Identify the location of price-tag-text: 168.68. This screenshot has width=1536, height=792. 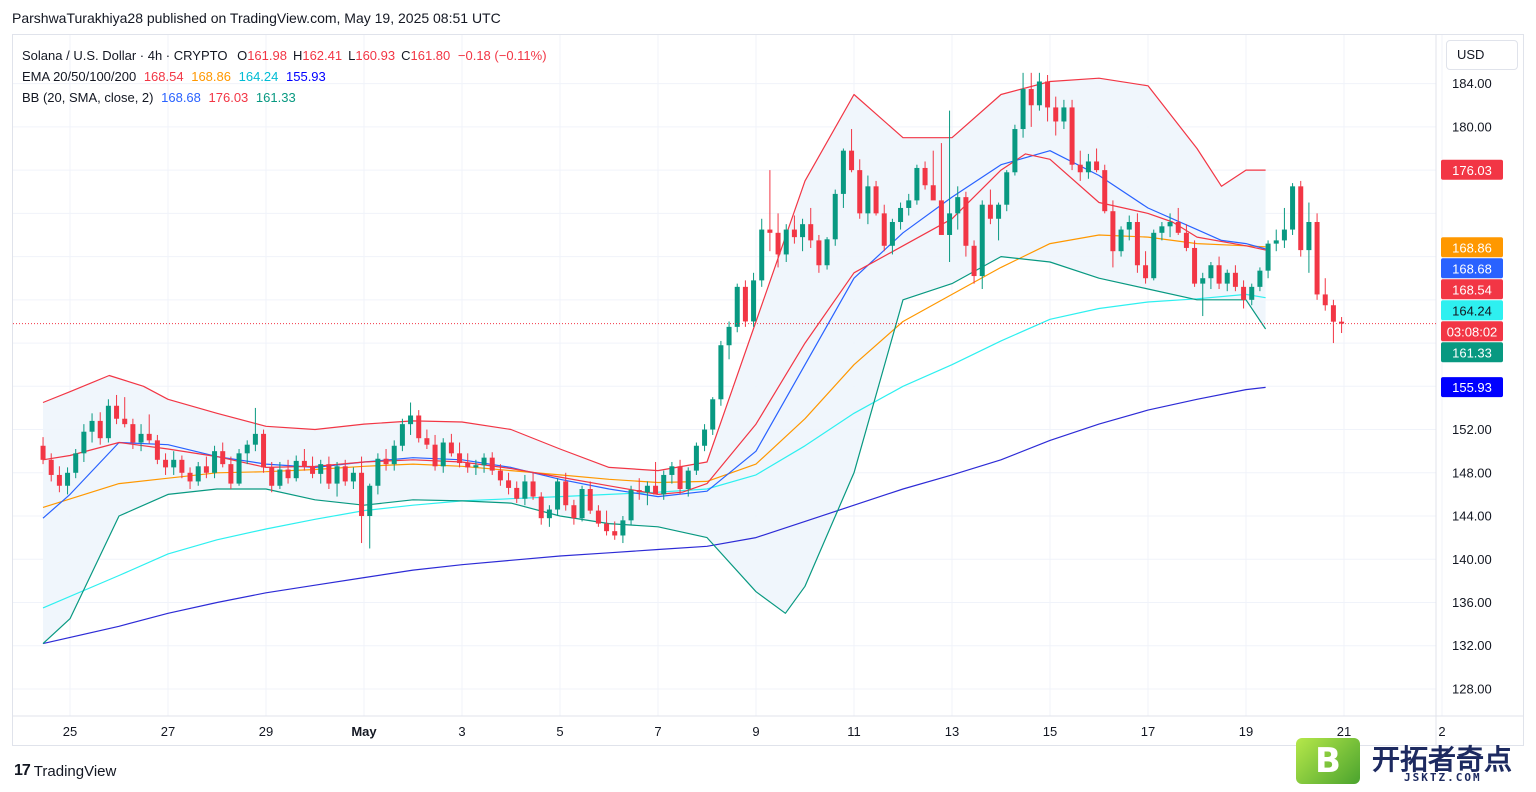
(1472, 268).